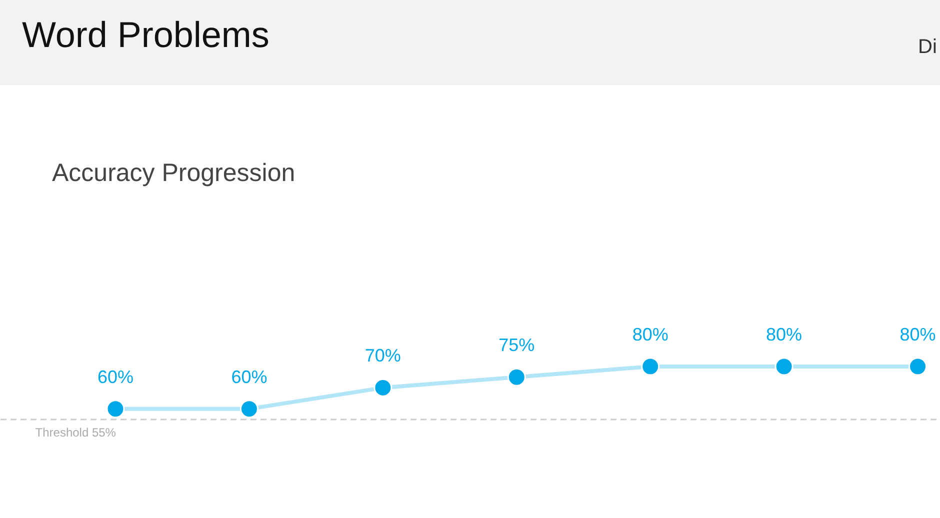 Image resolution: width=940 pixels, height=518 pixels. I want to click on chart-title: Word Problems, so click(146, 35).